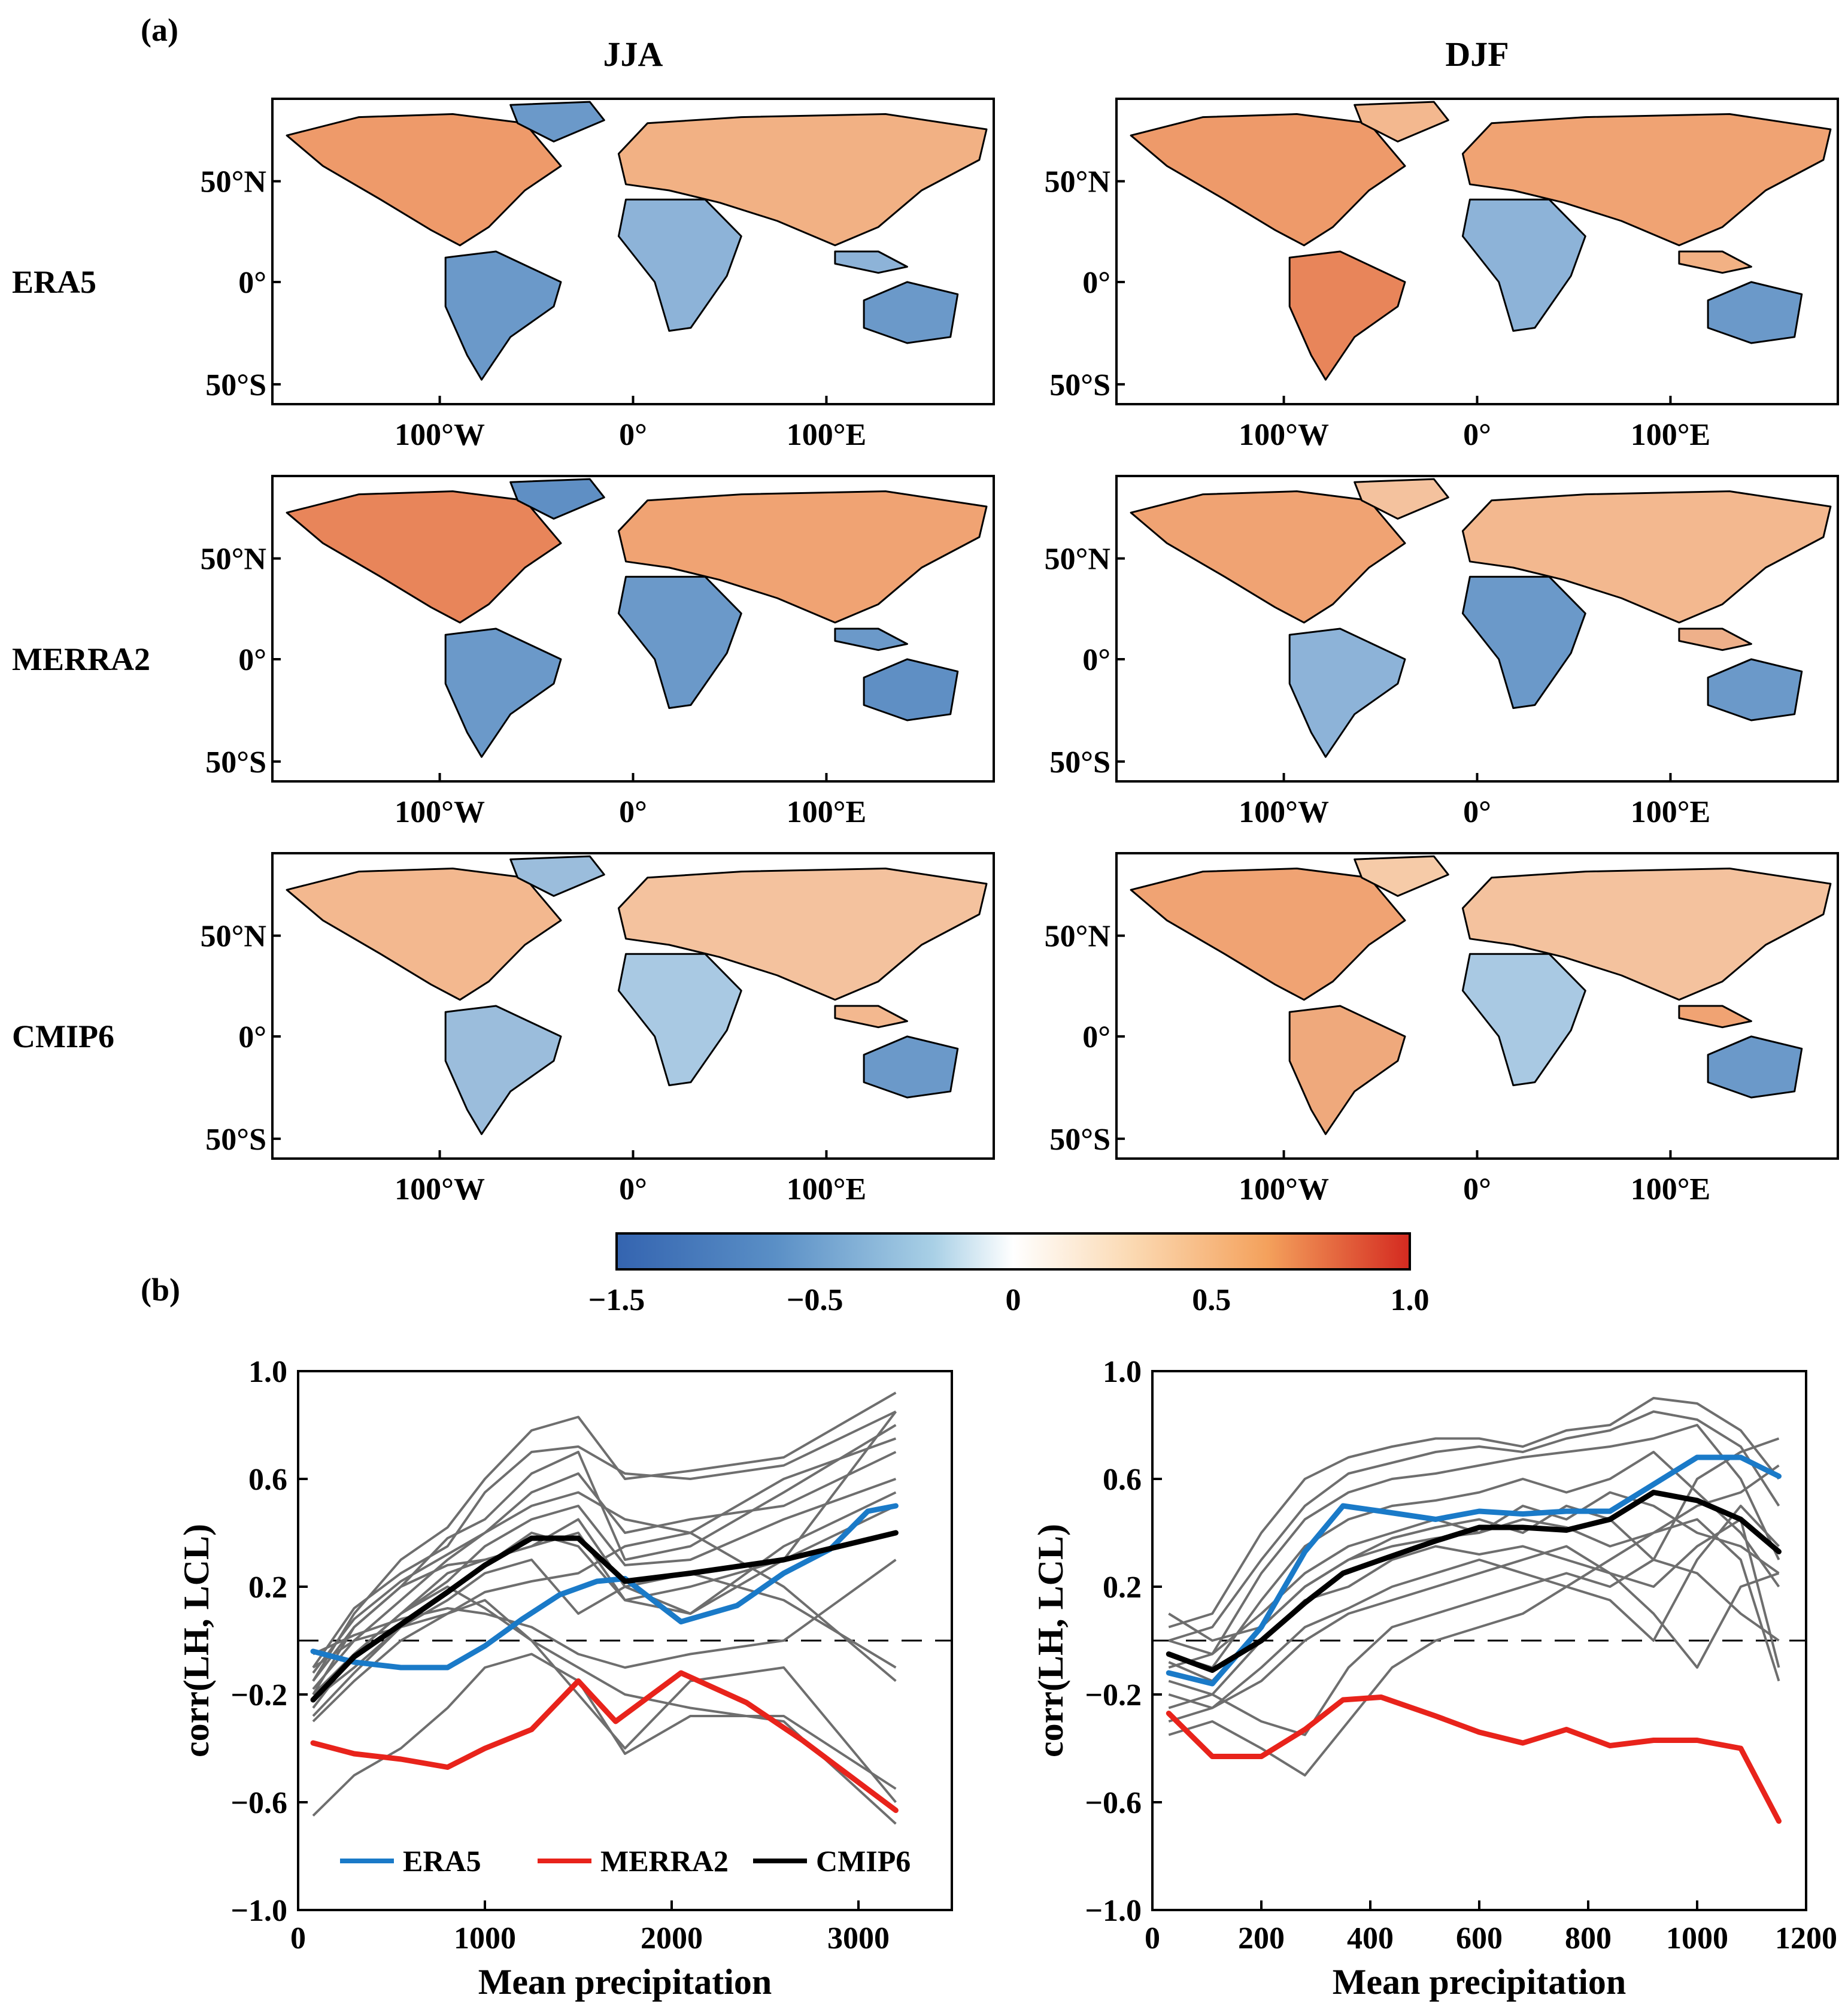  Describe the element at coordinates (1261, 1938) in the screenshot. I see `x-tick-label: 200` at that location.